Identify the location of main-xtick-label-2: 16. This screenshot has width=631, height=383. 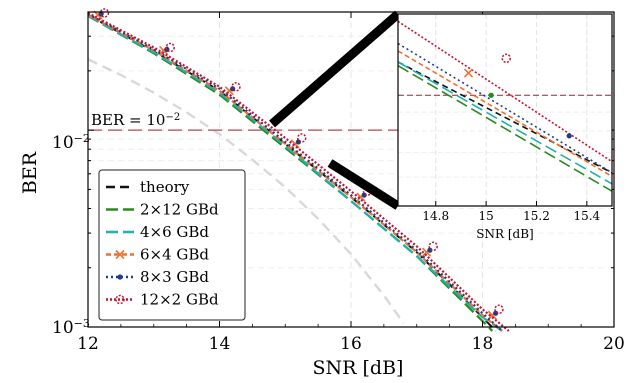
(351, 344).